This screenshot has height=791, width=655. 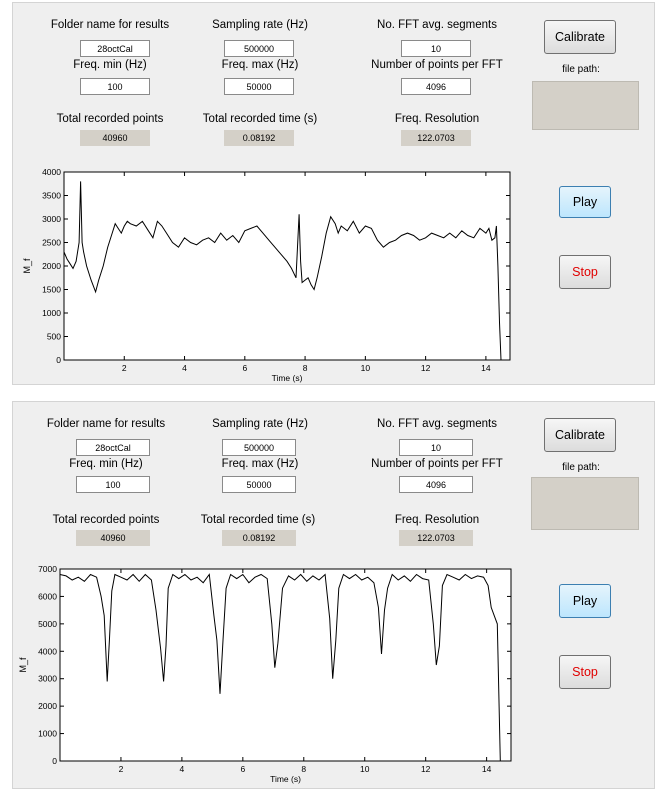 I want to click on y-tick-label: 5000, so click(x=47, y=624).